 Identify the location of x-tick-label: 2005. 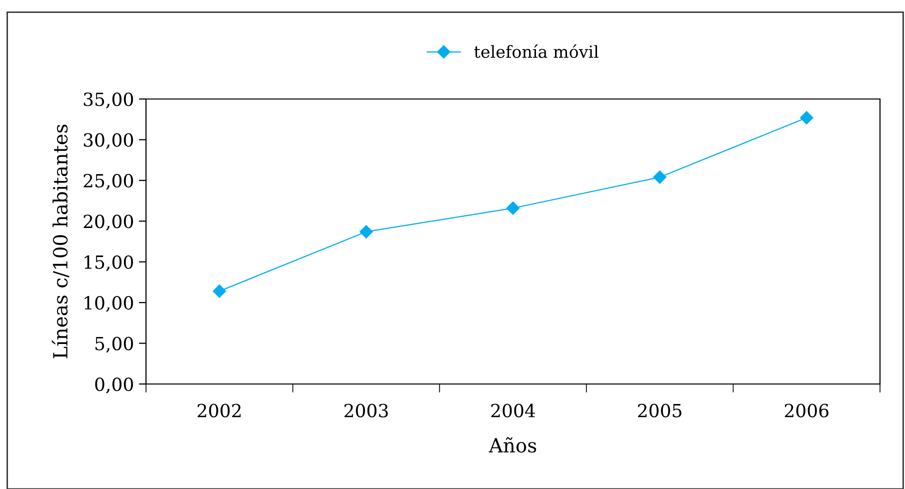
(660, 411).